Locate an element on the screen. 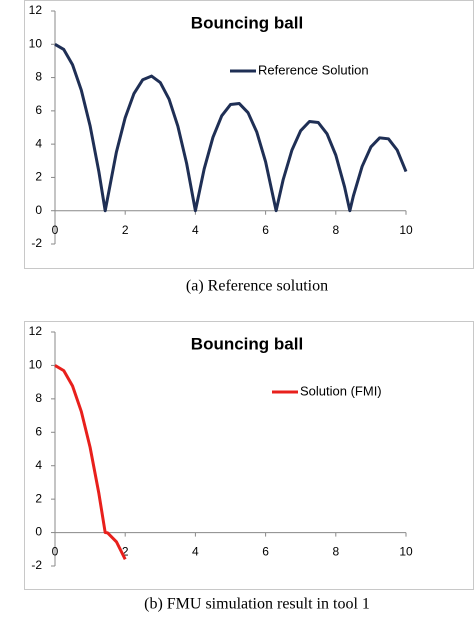 This screenshot has width=474, height=617. caption: (b) FMU simulation result in tool 1 is located at coordinates (257, 604).